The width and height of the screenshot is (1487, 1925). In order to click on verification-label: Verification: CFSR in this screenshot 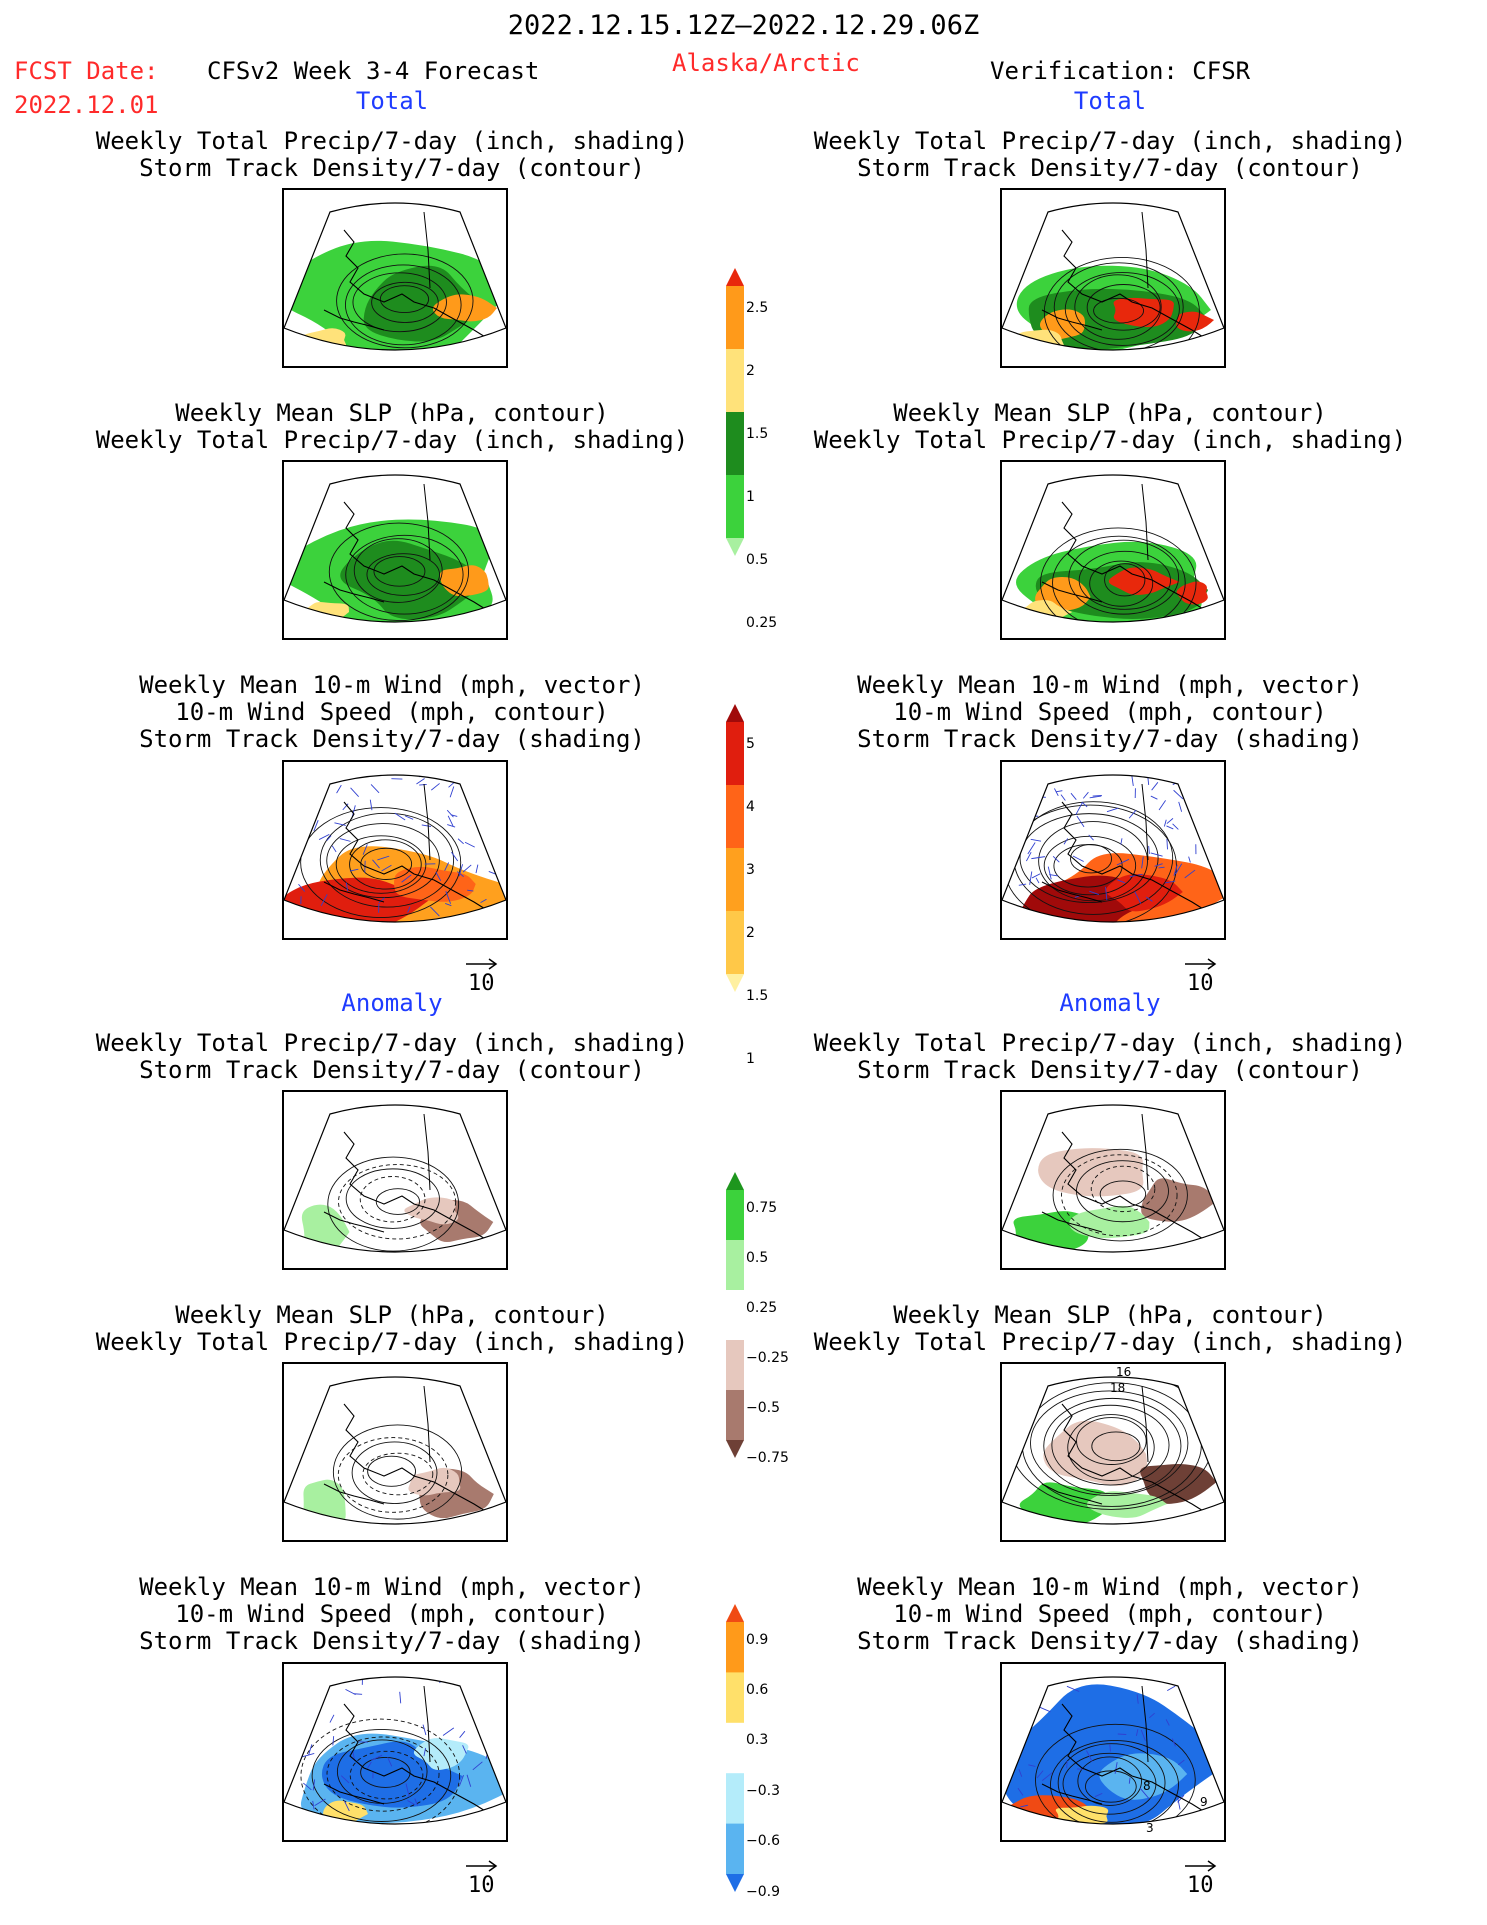, I will do `click(1120, 71)`.